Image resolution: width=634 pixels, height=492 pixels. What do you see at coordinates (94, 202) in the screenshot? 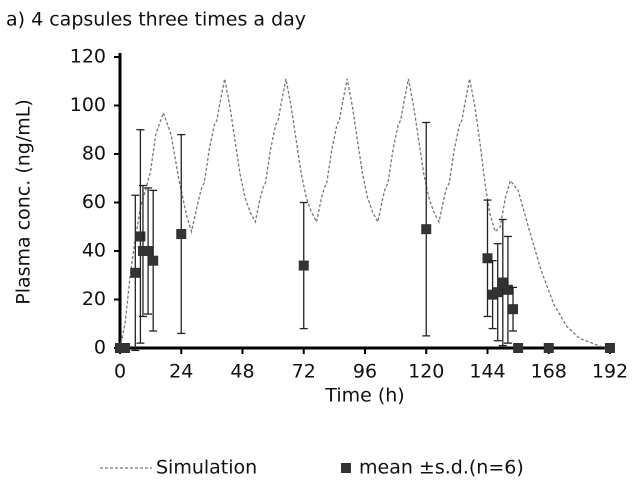
I see `y-tick-label: 60` at bounding box center [94, 202].